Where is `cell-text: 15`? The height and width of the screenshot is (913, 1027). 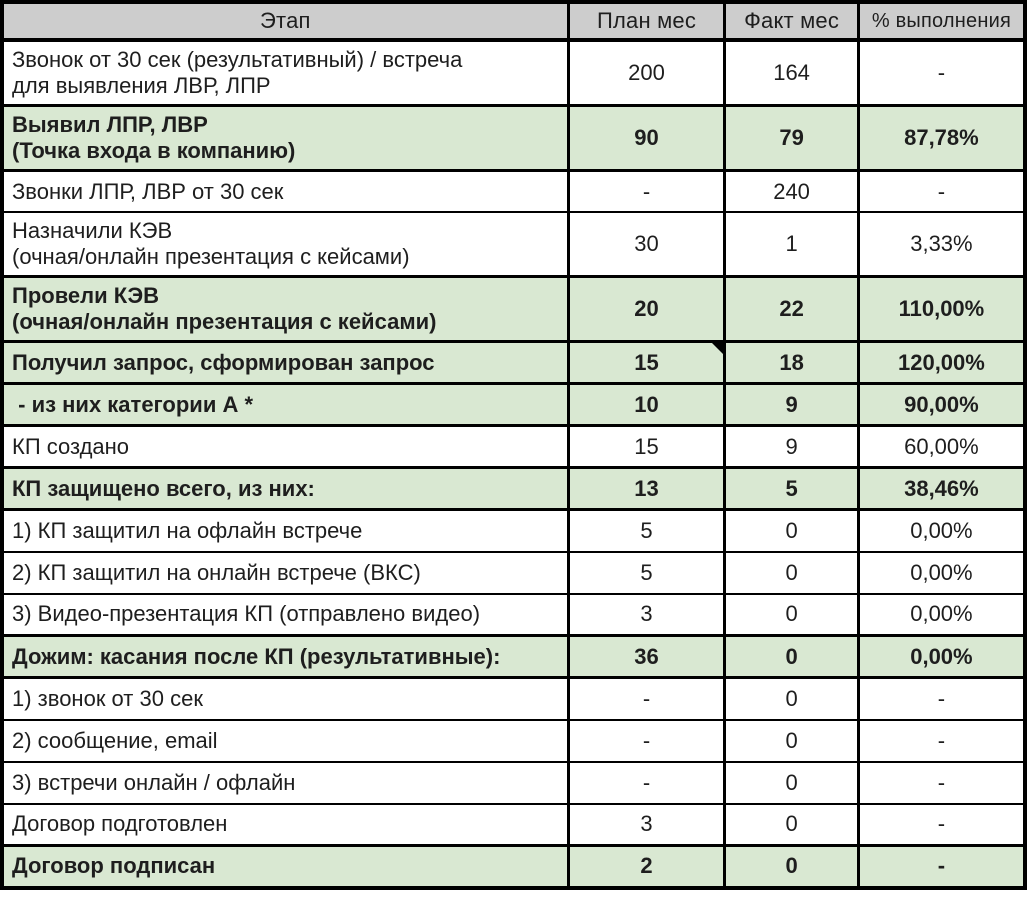 cell-text: 15 is located at coordinates (646, 362).